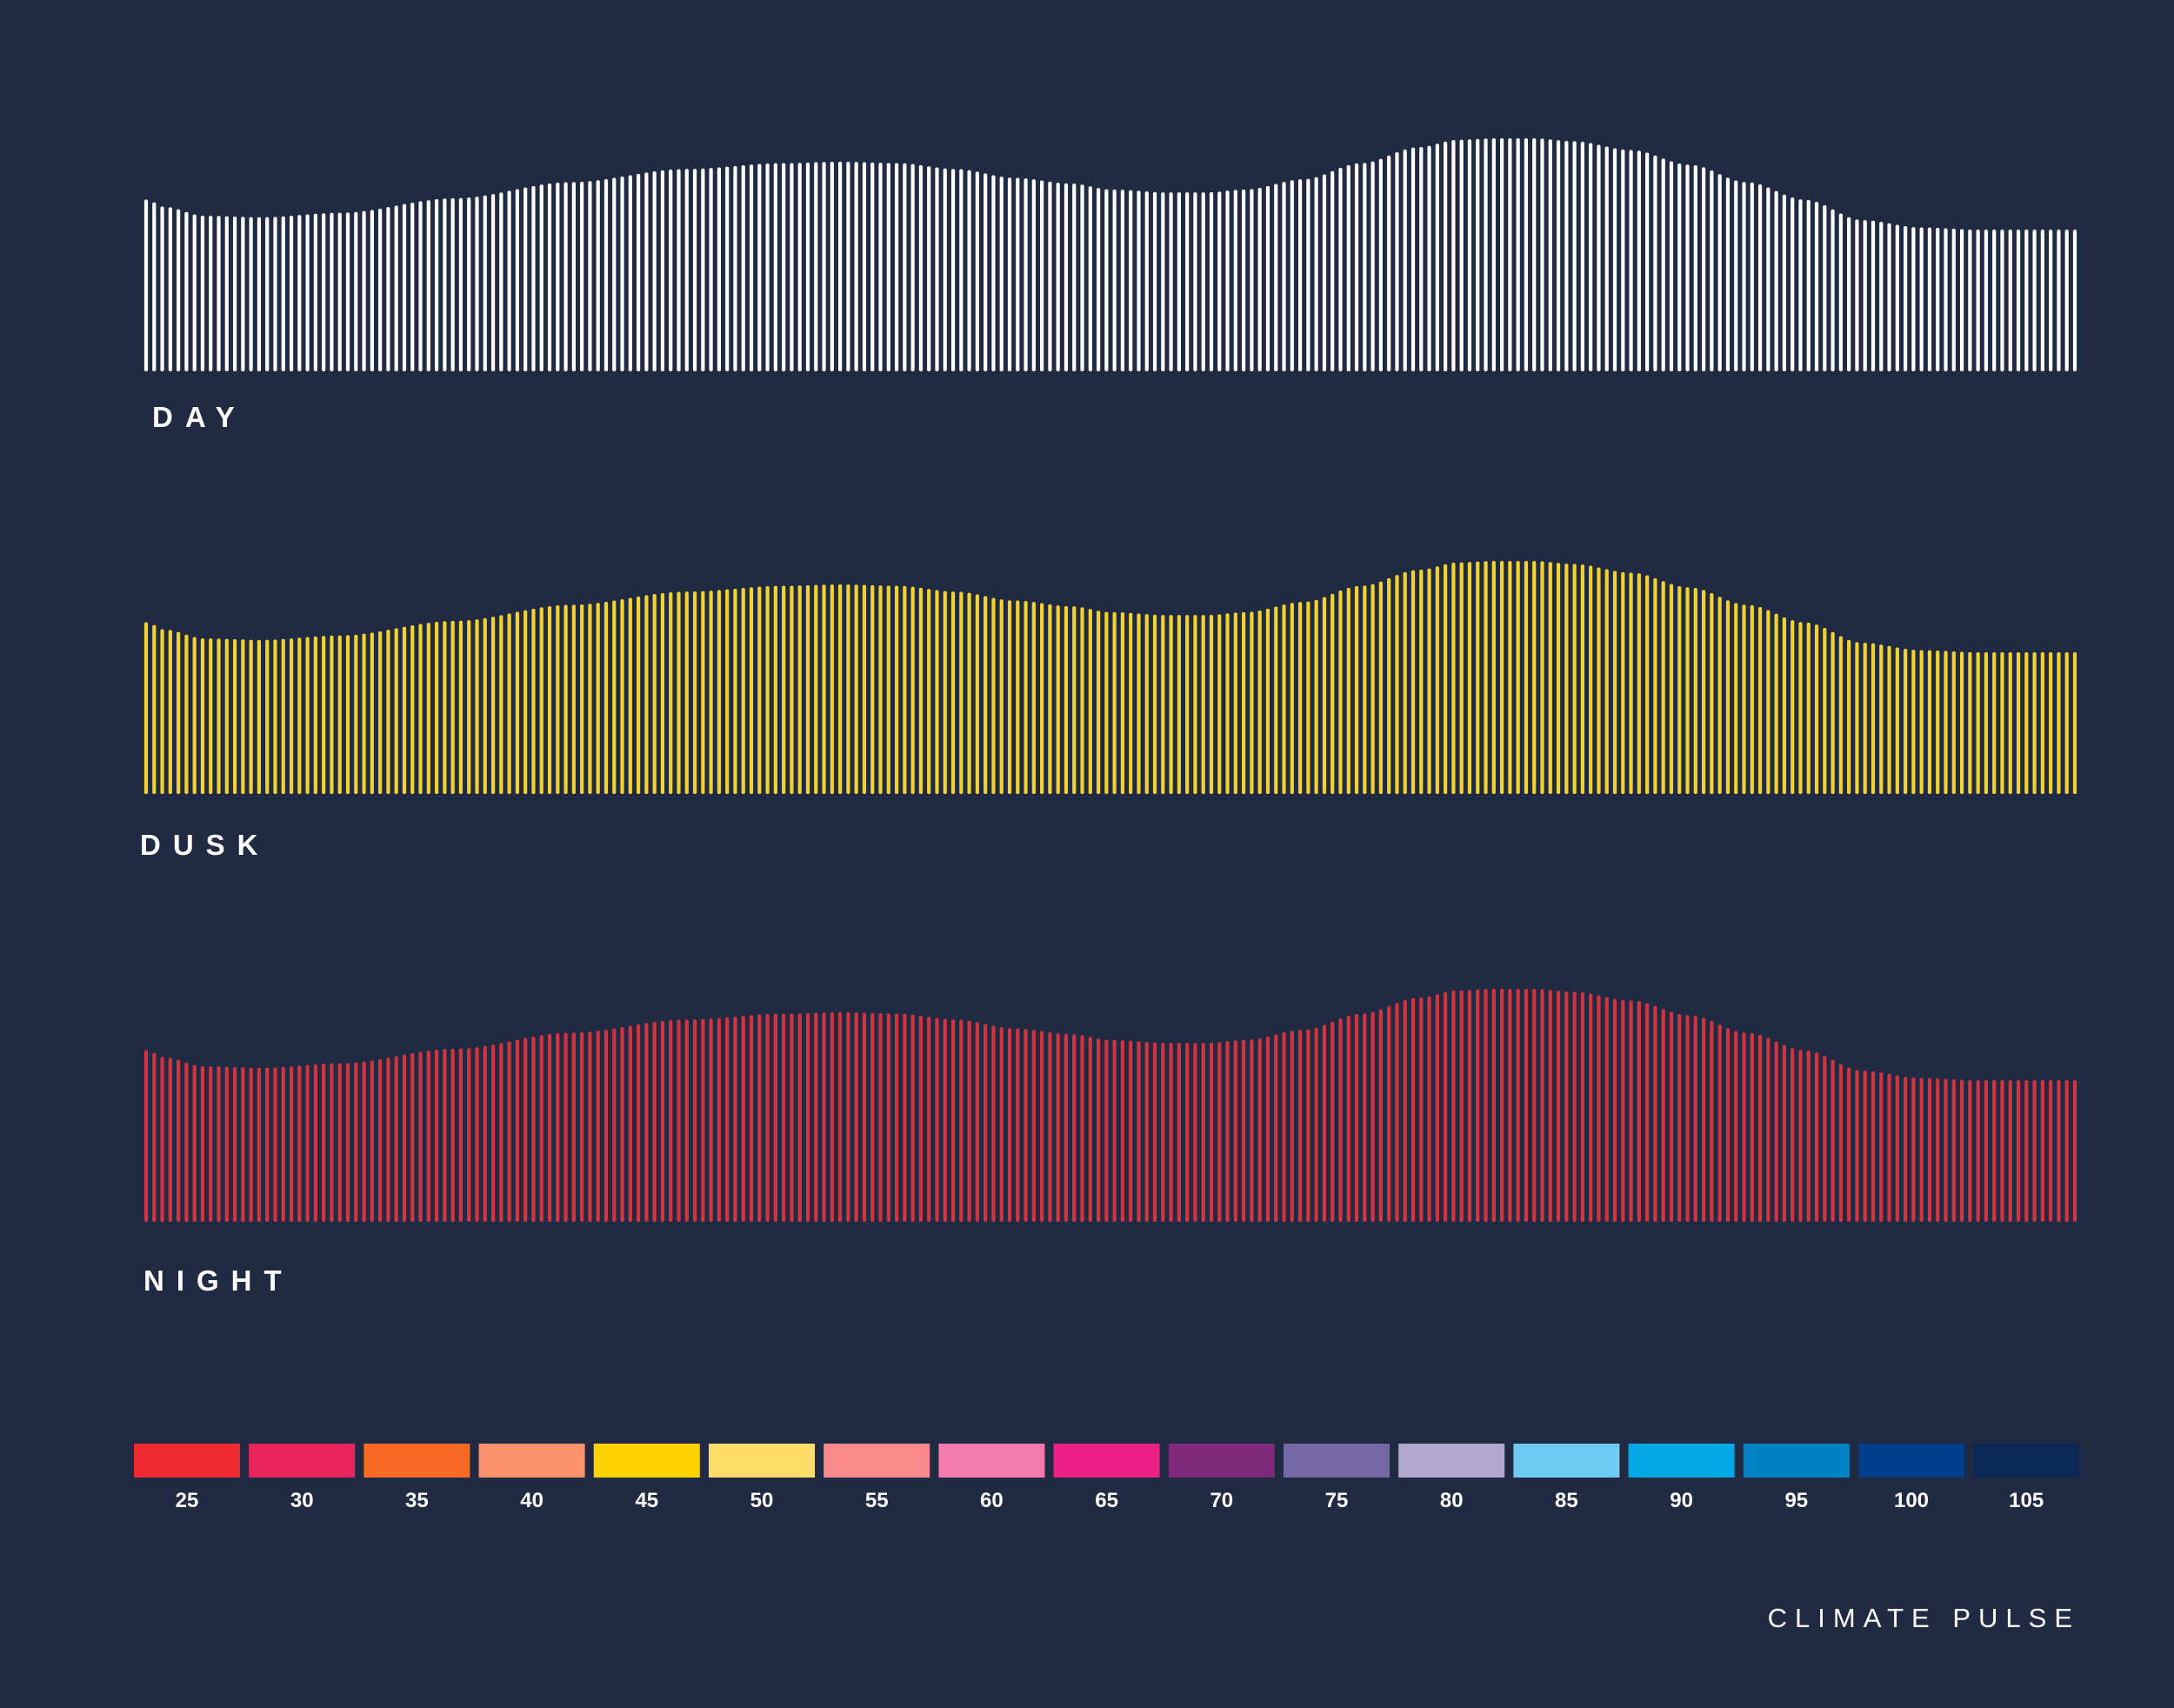 The image size is (2174, 1708). What do you see at coordinates (1221, 1500) in the screenshot?
I see `legend-tick-label: 70` at bounding box center [1221, 1500].